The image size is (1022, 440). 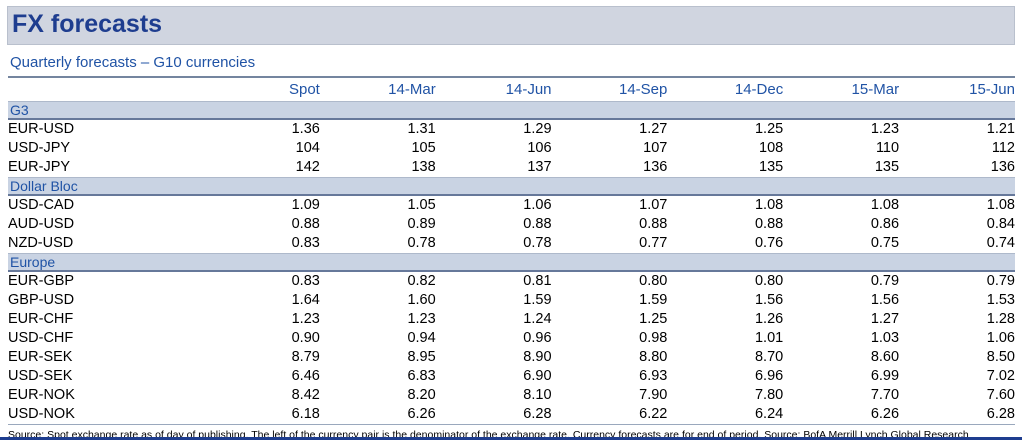 I want to click on forecast-value-cell: 1.56, so click(x=885, y=300).